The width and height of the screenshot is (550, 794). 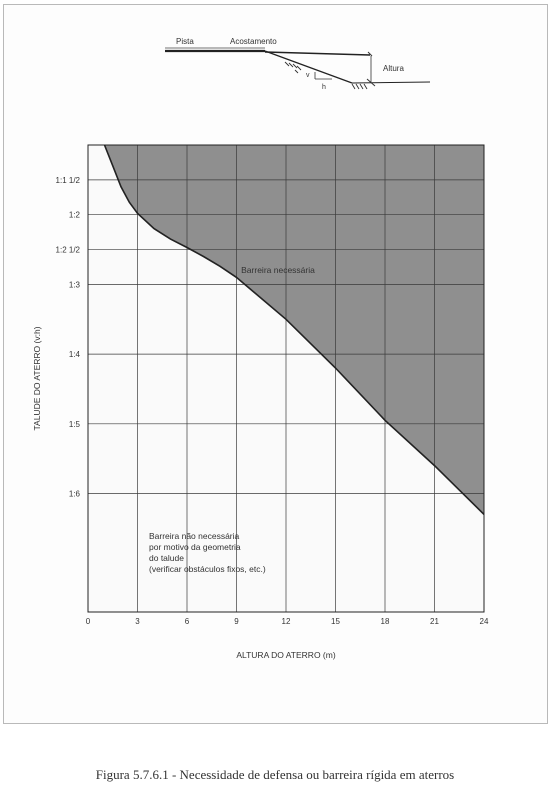 I want to click on not-needed-line-3: do talude, so click(x=166, y=558).